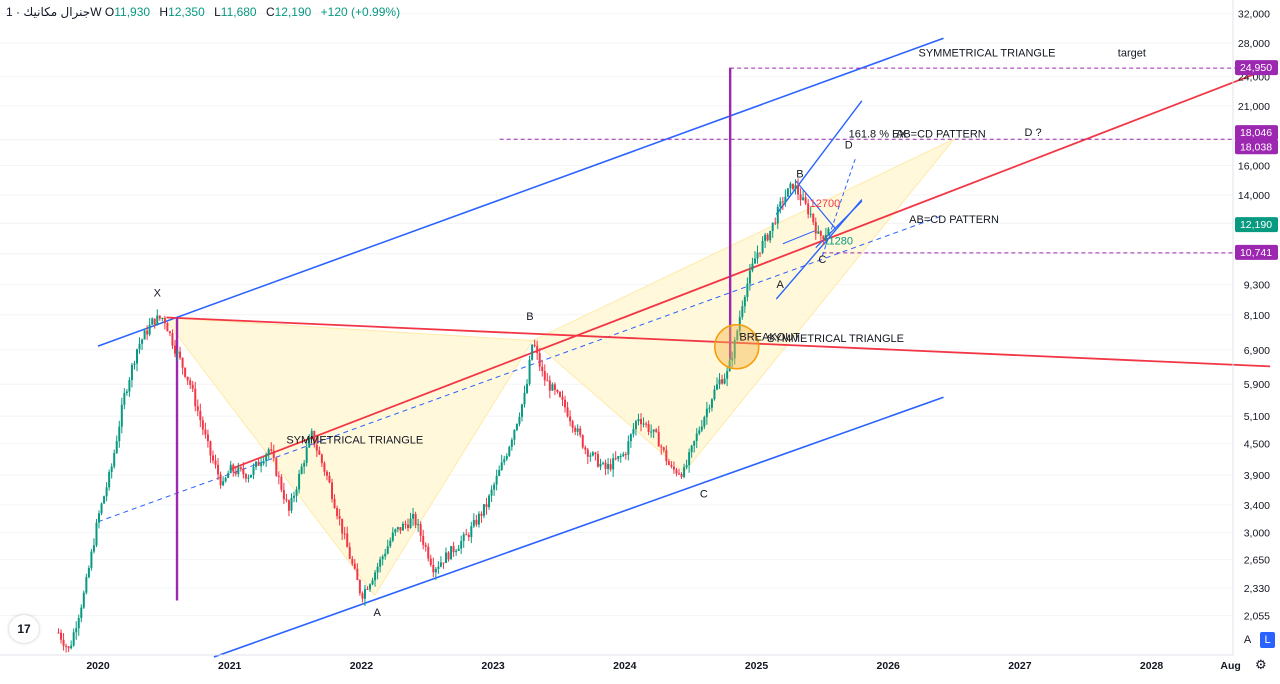 The image size is (1280, 684). What do you see at coordinates (1257, 417) in the screenshot?
I see `y-tick-label: 5,100` at bounding box center [1257, 417].